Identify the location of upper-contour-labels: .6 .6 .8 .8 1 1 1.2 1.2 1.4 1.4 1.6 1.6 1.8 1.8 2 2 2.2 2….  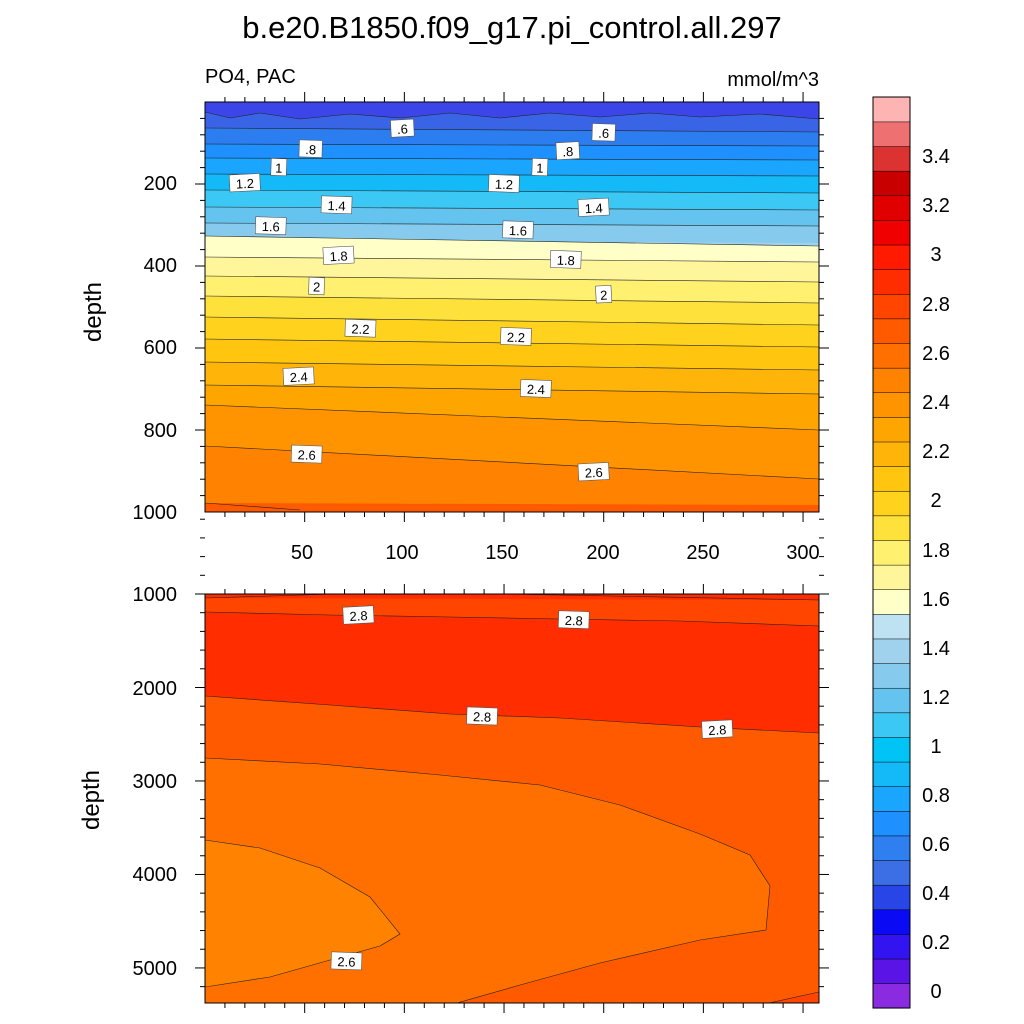
(422, 300).